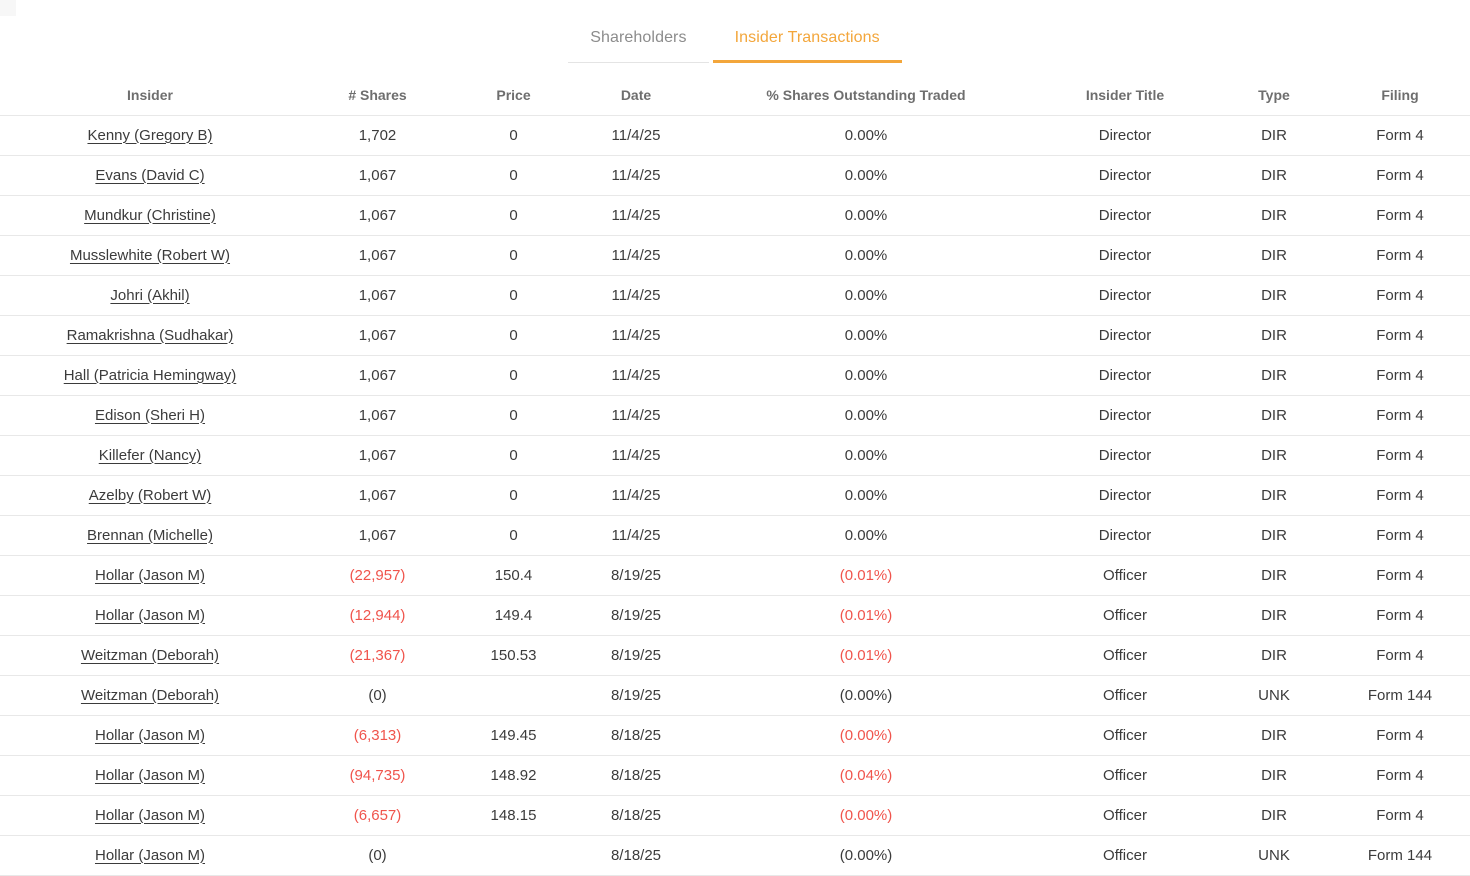 This screenshot has height=876, width=1470. I want to click on insider-link: Kenny (Gregory B), so click(150, 135).